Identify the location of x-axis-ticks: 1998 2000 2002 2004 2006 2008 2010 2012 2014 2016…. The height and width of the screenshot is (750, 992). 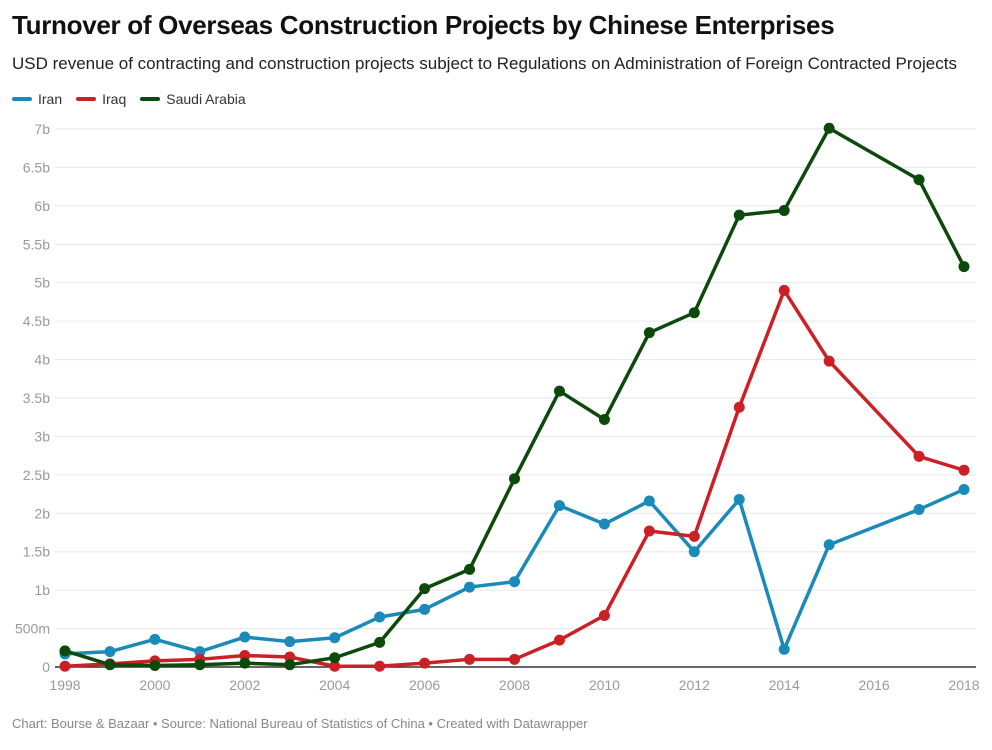
(514, 685).